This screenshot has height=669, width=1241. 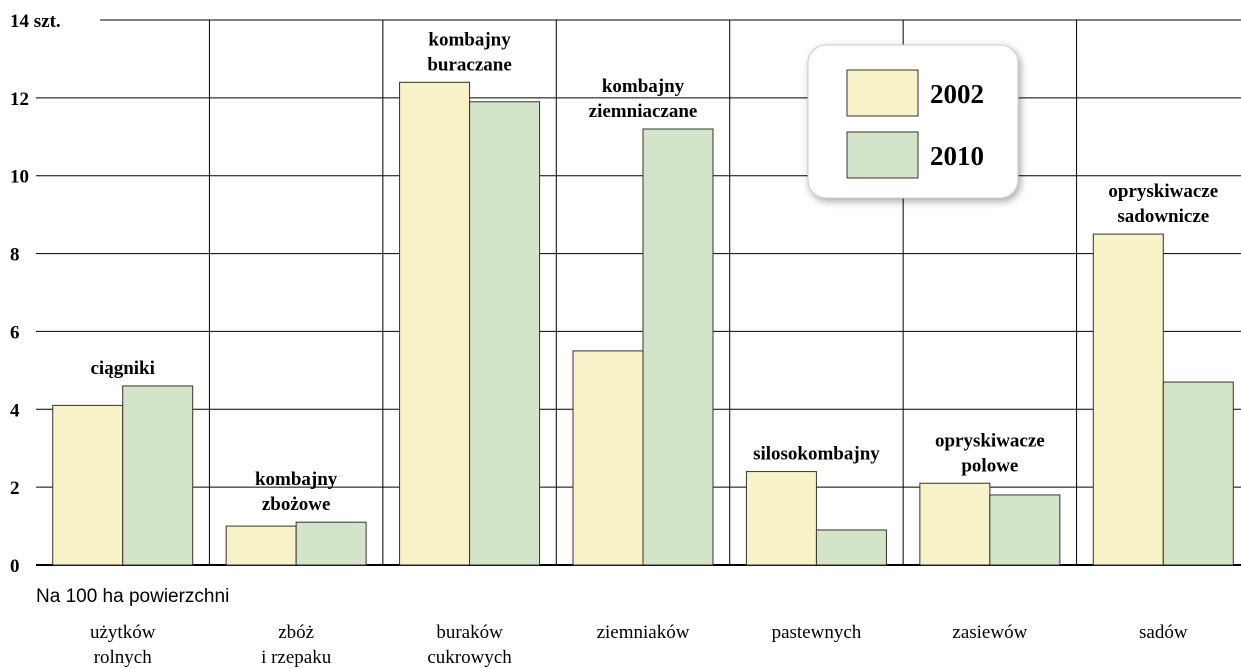 What do you see at coordinates (123, 368) in the screenshot?
I see `annotation: ciągniki` at bounding box center [123, 368].